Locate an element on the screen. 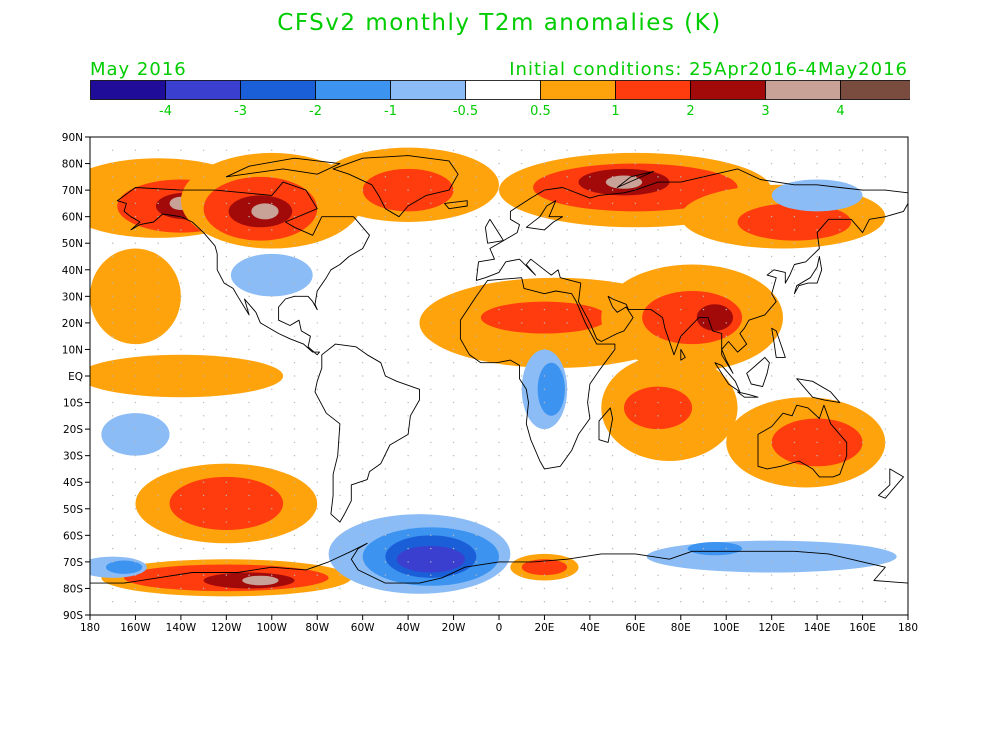 The image size is (999, 750). colorbar-label: 0.5 is located at coordinates (540, 111).